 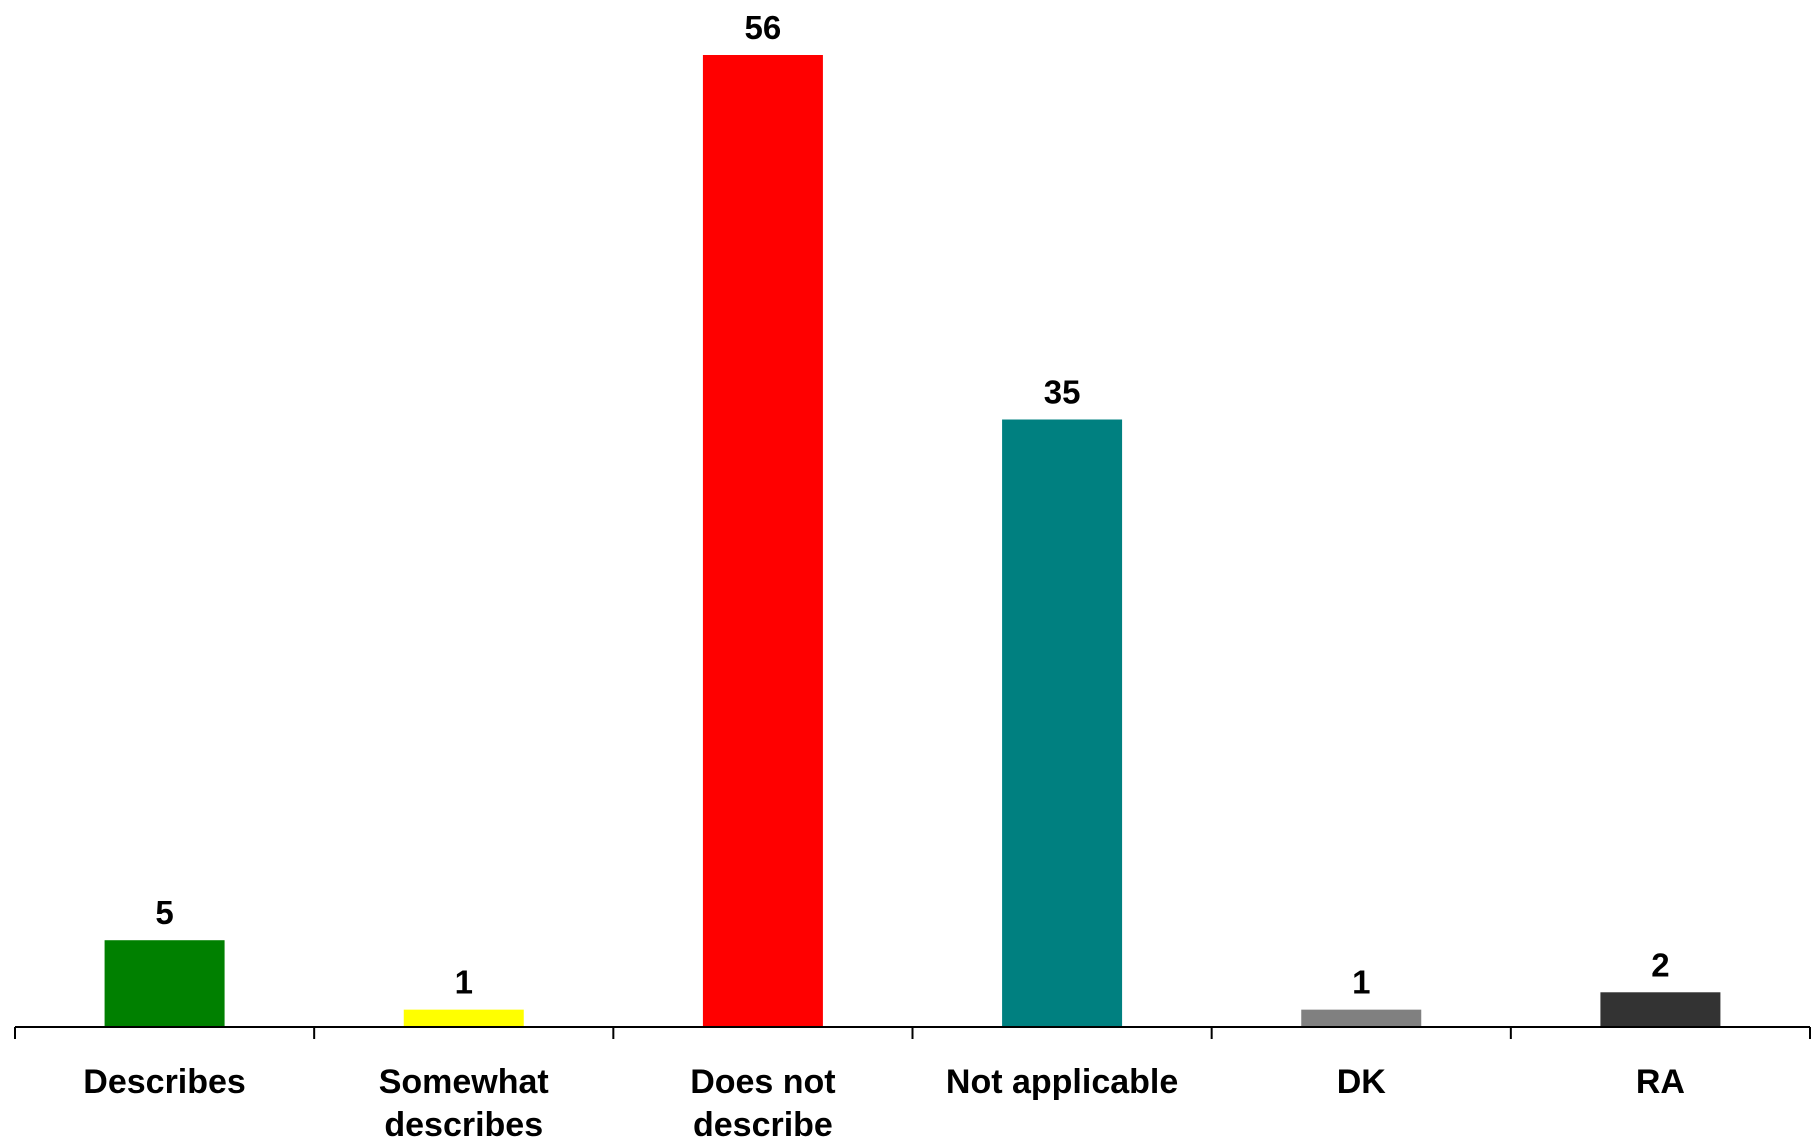 I want to click on value-label-2: 1, so click(x=464, y=982).